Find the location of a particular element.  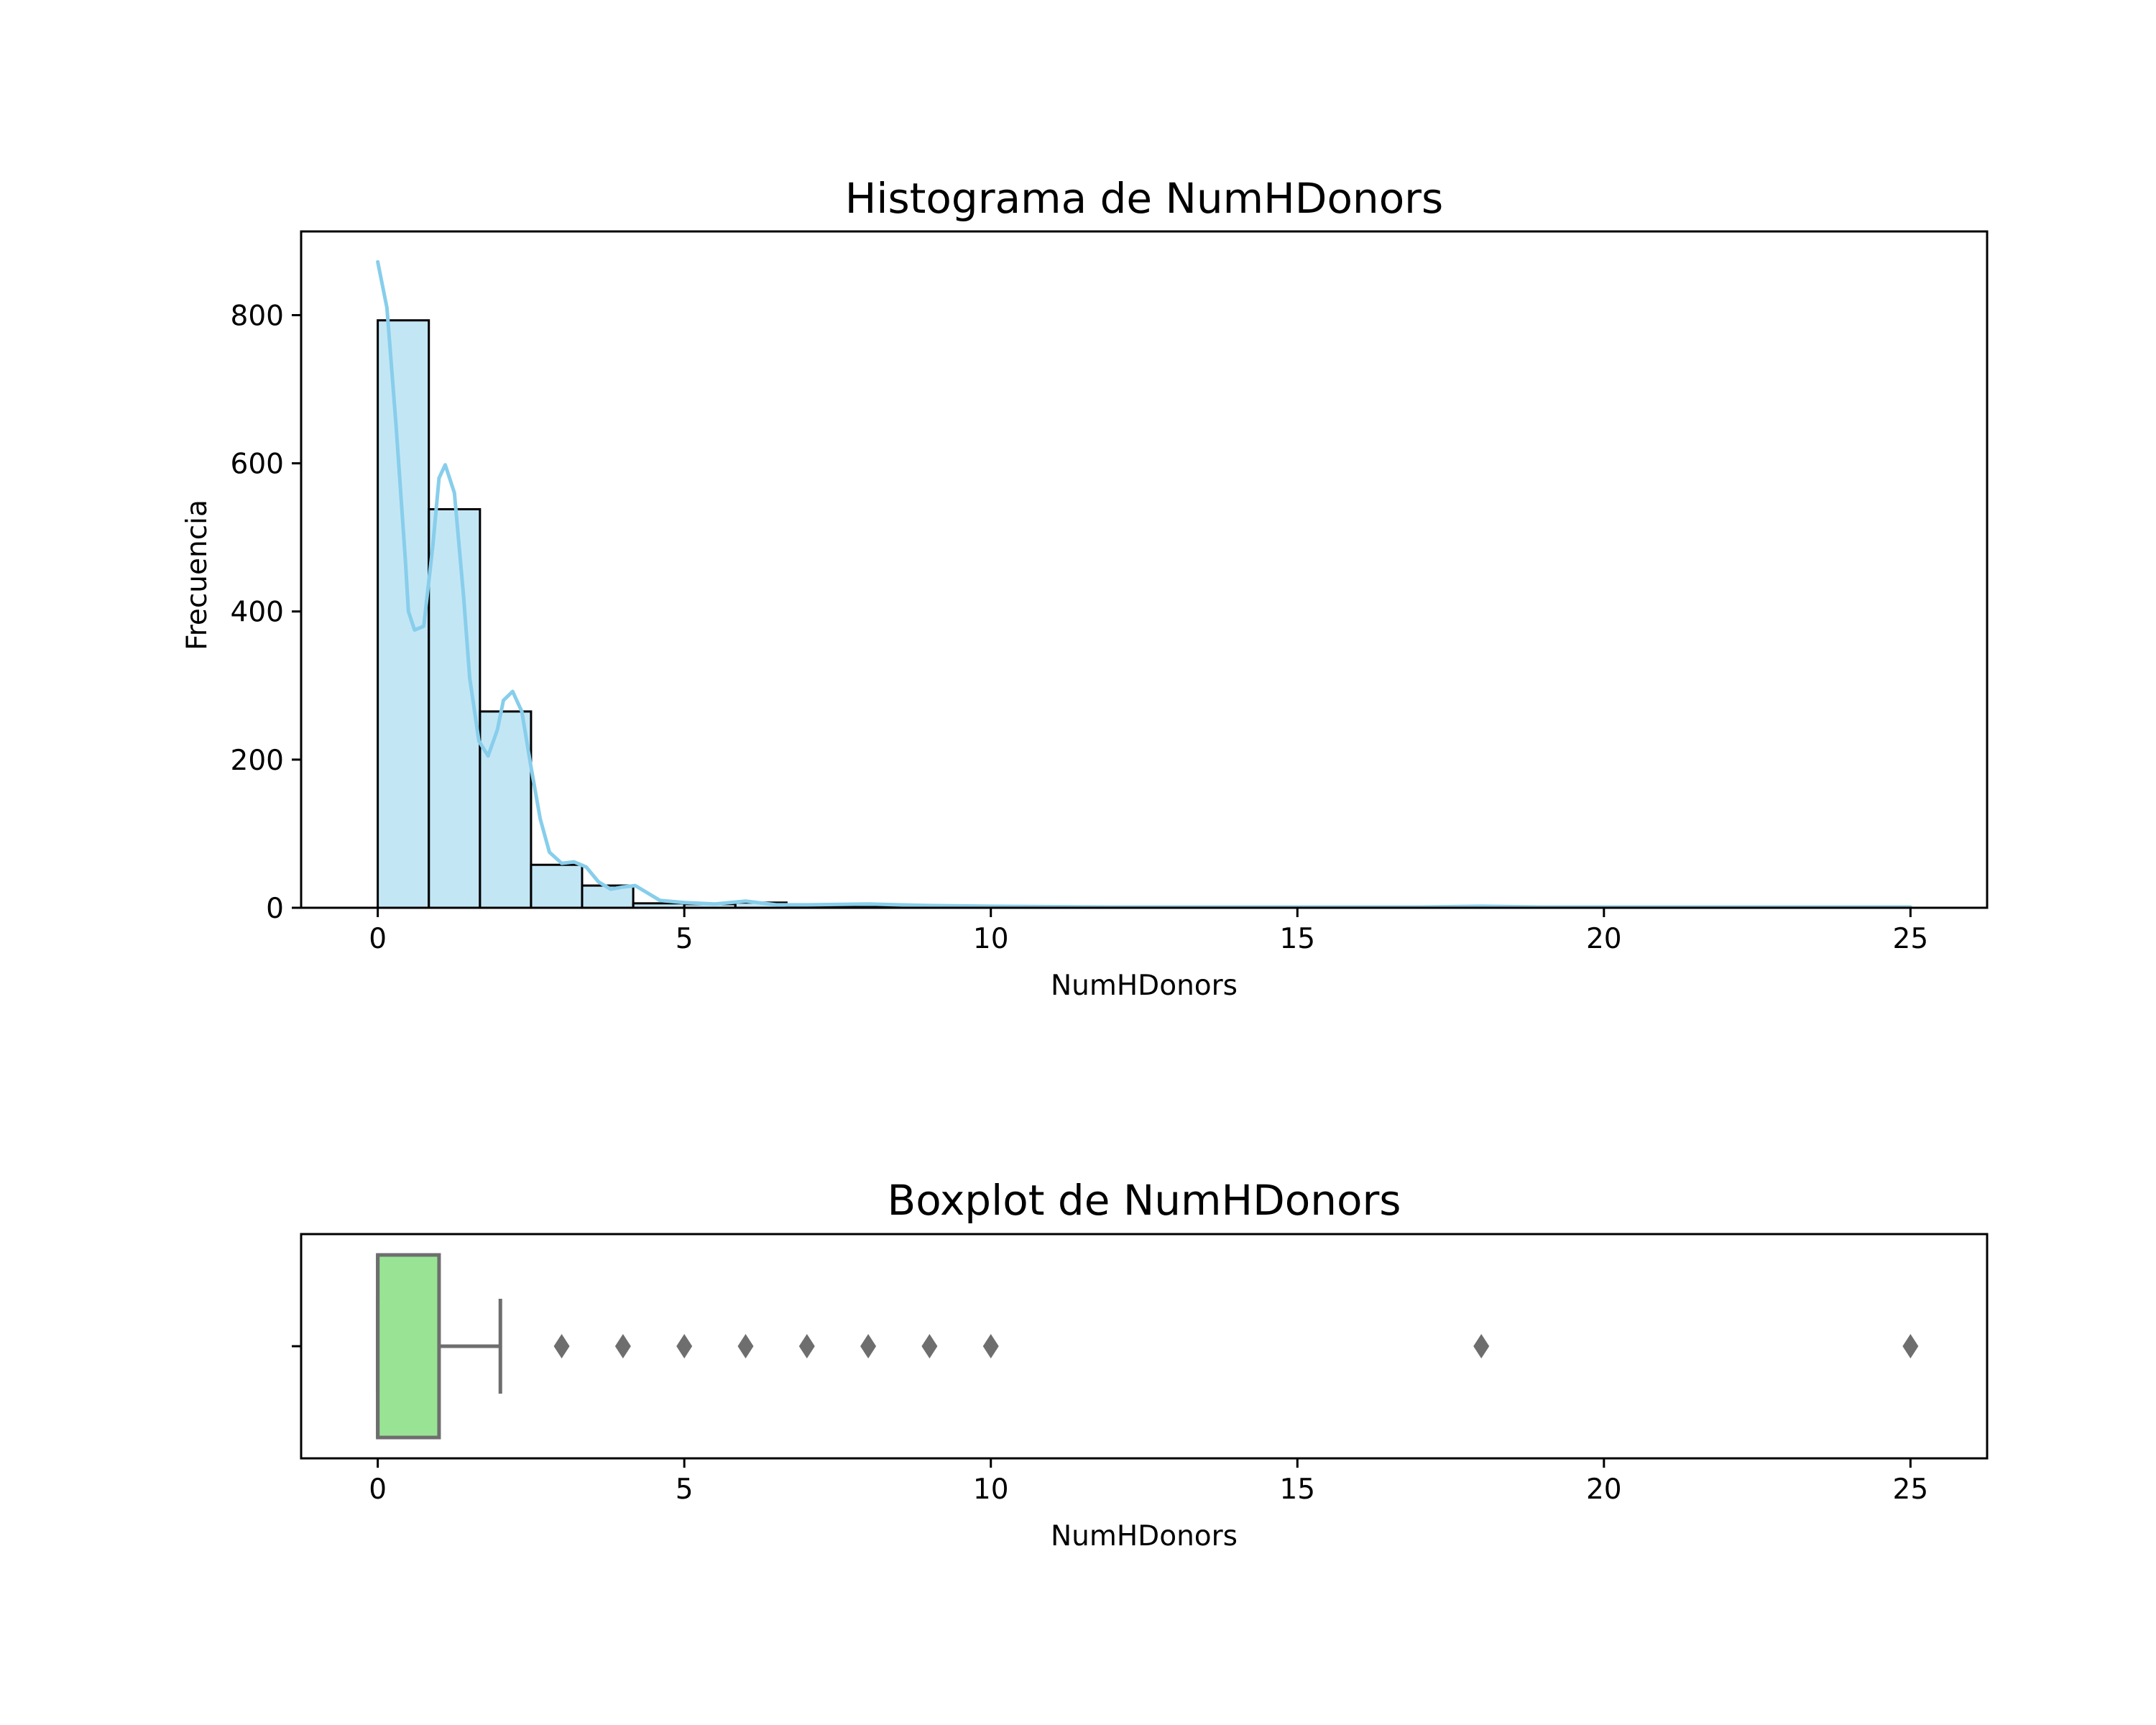

histogram-y-tick-label: 0 is located at coordinates (275, 909).